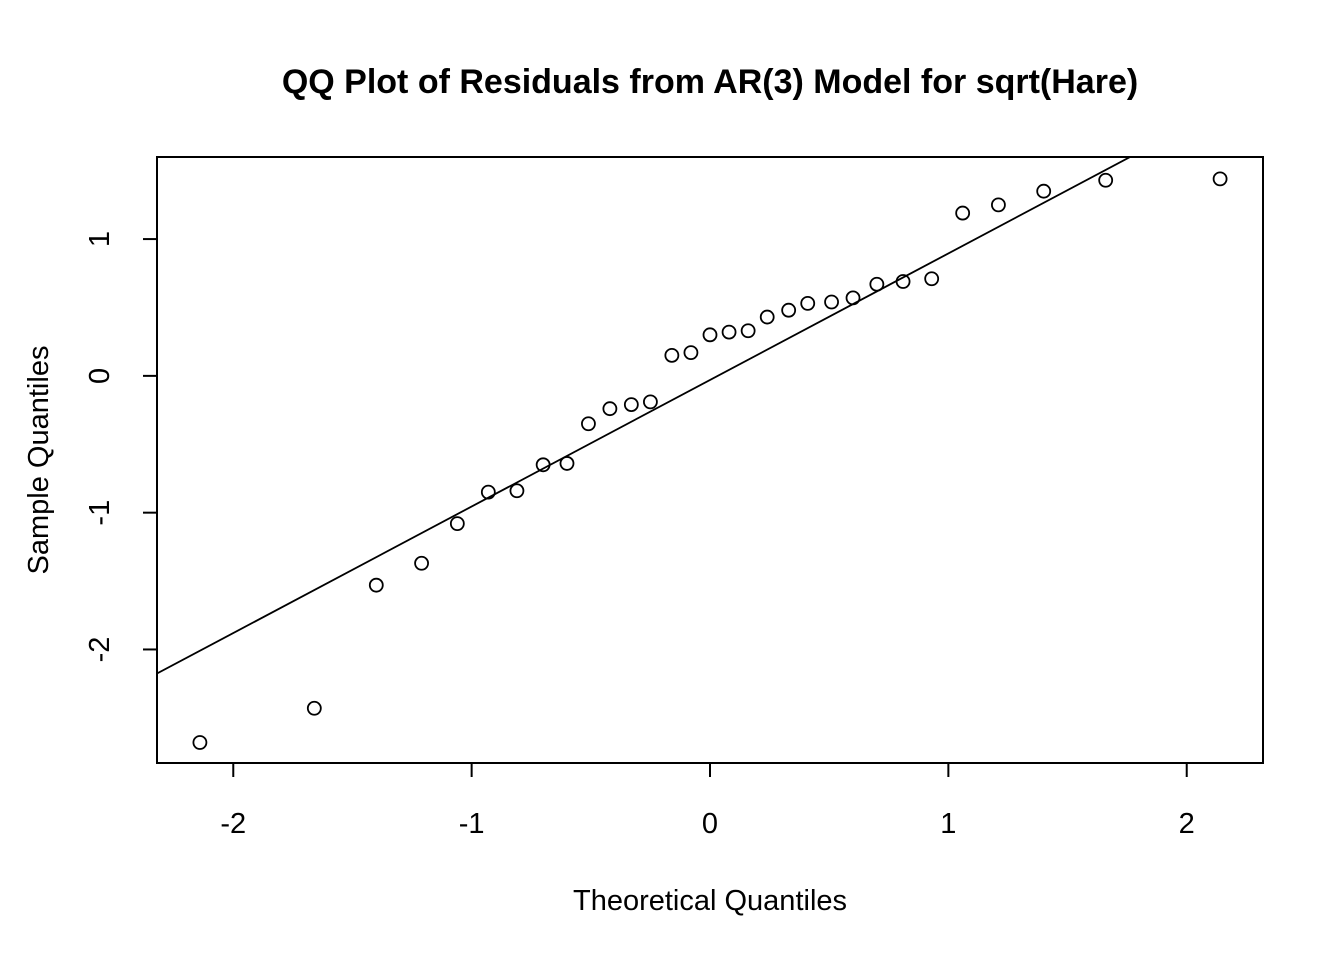  Describe the element at coordinates (1187, 824) in the screenshot. I see `x-tick-label: 2` at that location.